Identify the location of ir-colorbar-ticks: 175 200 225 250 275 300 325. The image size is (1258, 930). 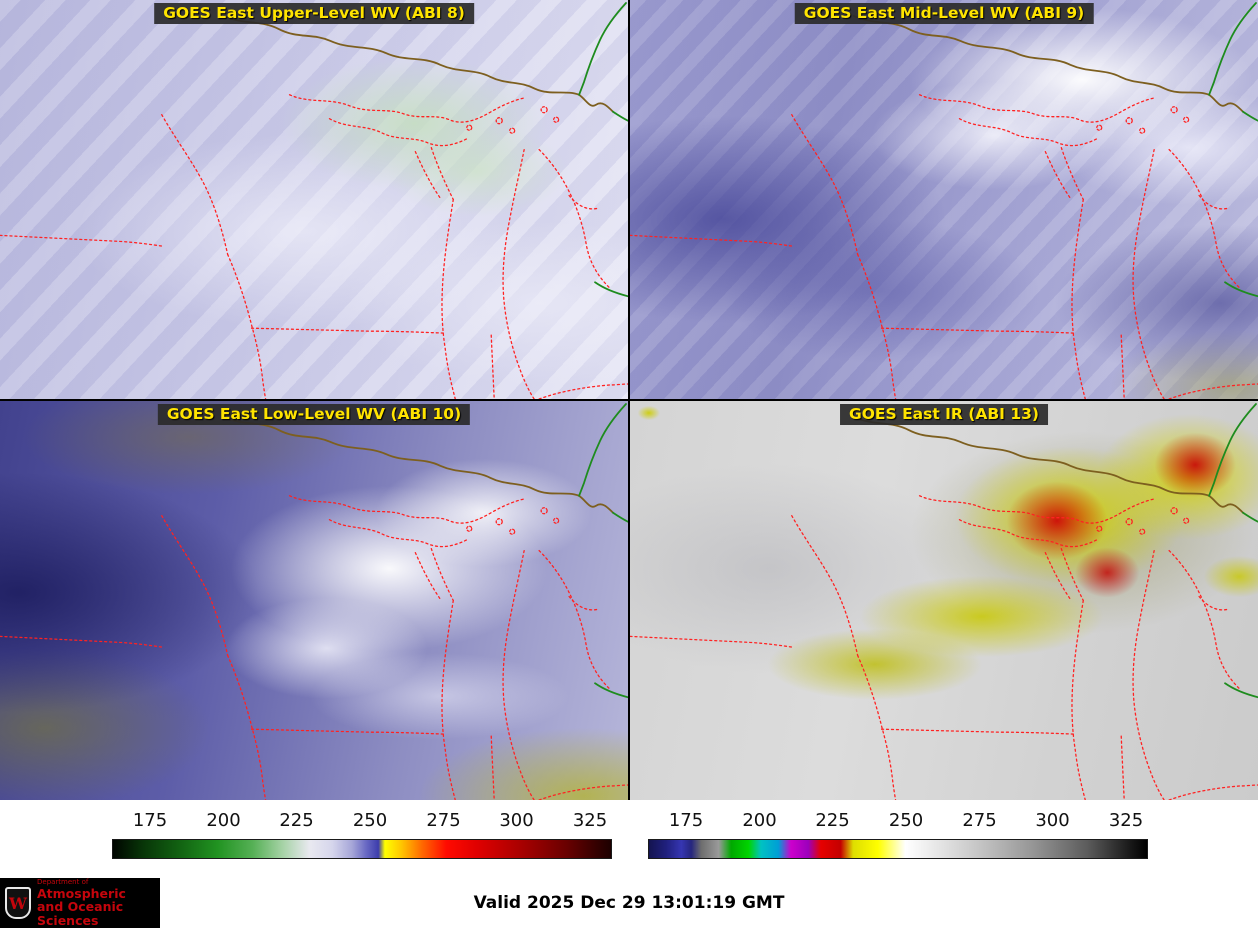
(898, 823).